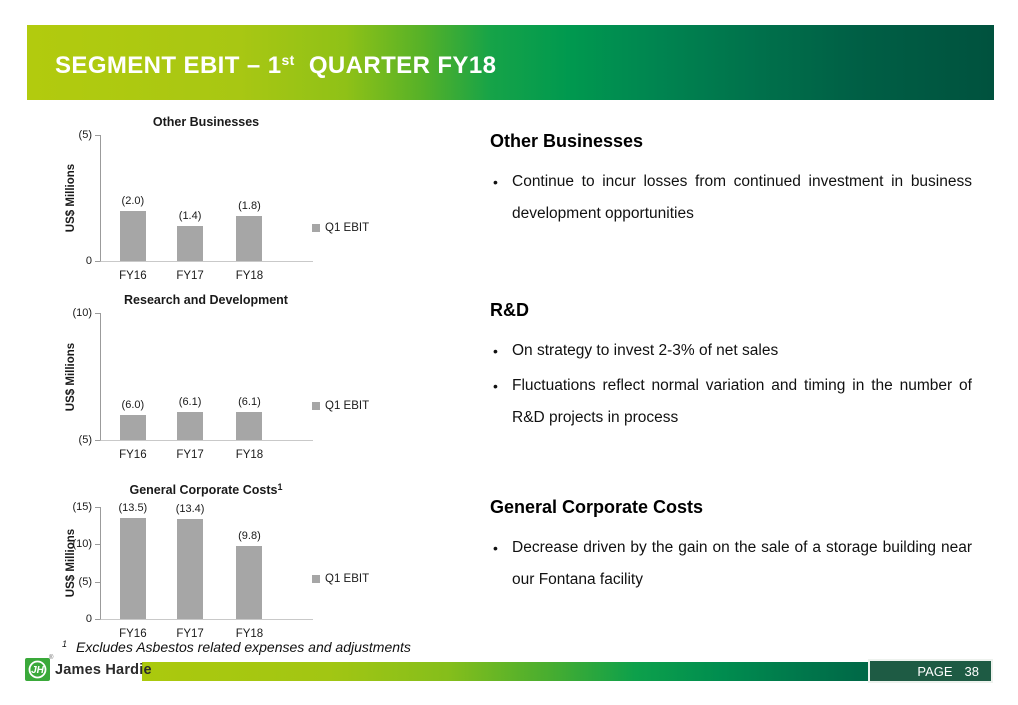  I want to click on slide-title-suffix: QUARTER FY18, so click(395, 65).